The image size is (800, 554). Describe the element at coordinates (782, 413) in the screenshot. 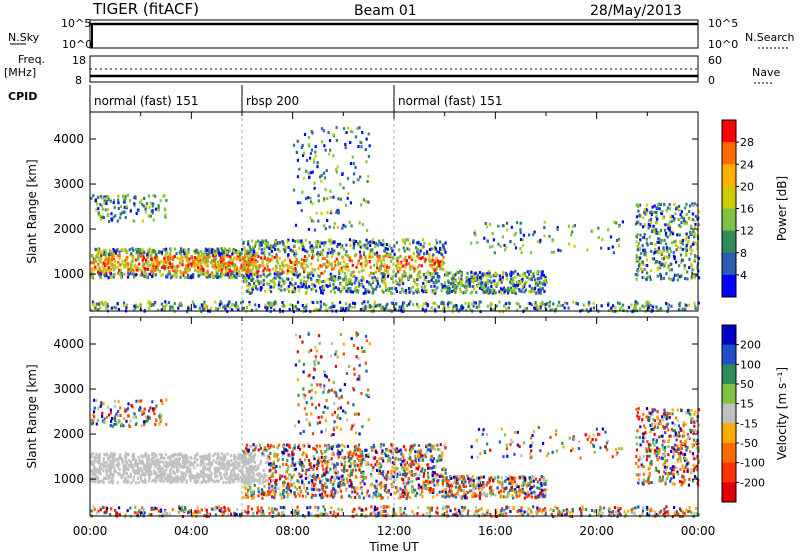

I see `colorbar-label: Velocity [m s⁻¹]` at that location.